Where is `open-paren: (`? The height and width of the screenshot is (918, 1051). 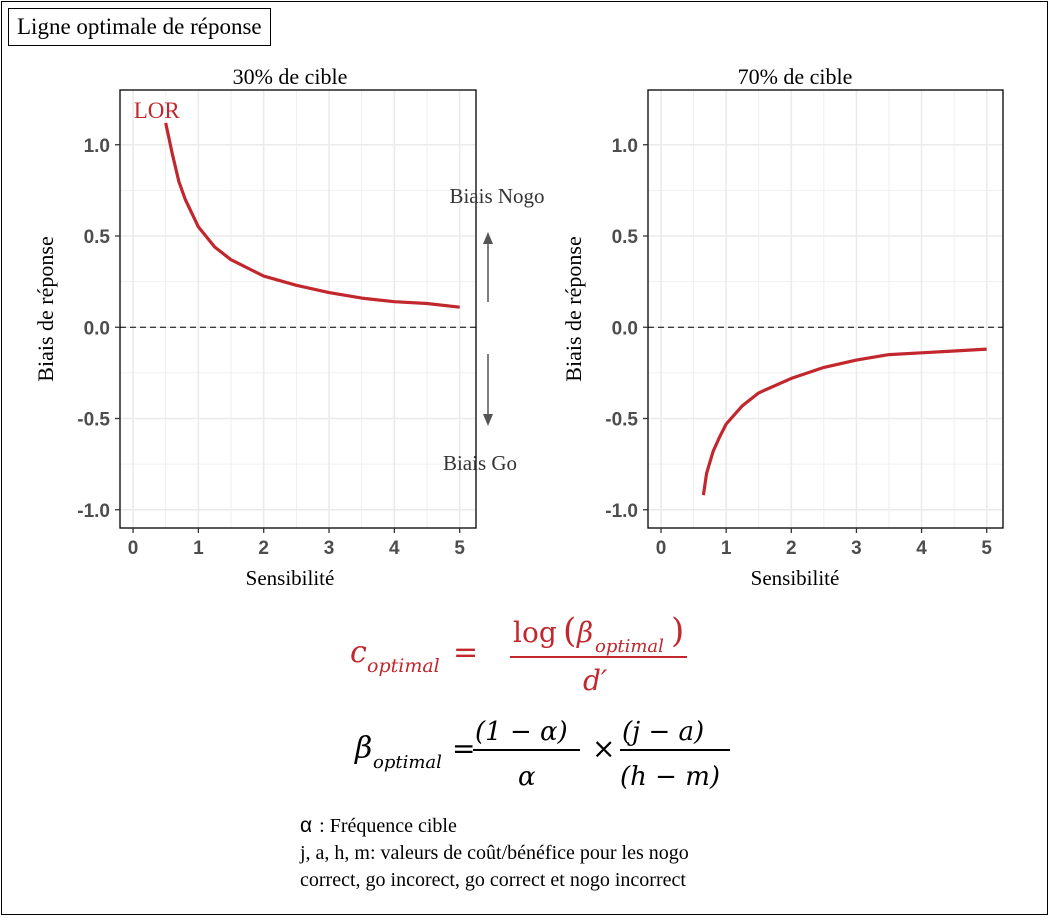 open-paren: ( is located at coordinates (569, 631).